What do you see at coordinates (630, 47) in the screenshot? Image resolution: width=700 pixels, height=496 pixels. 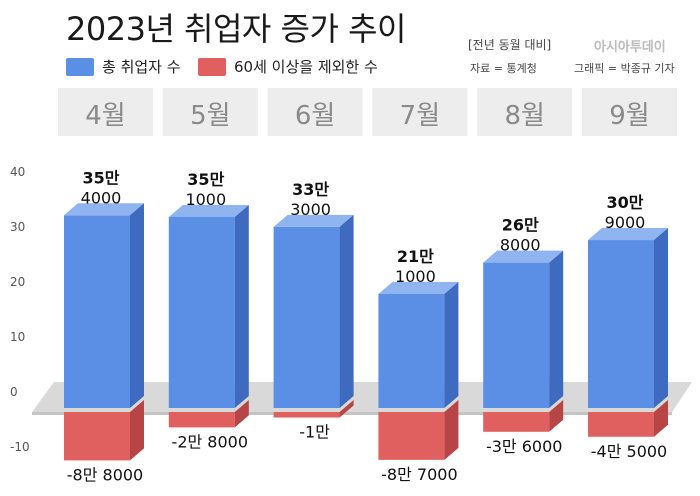 I see `publisher-logo: 아시아투데이` at bounding box center [630, 47].